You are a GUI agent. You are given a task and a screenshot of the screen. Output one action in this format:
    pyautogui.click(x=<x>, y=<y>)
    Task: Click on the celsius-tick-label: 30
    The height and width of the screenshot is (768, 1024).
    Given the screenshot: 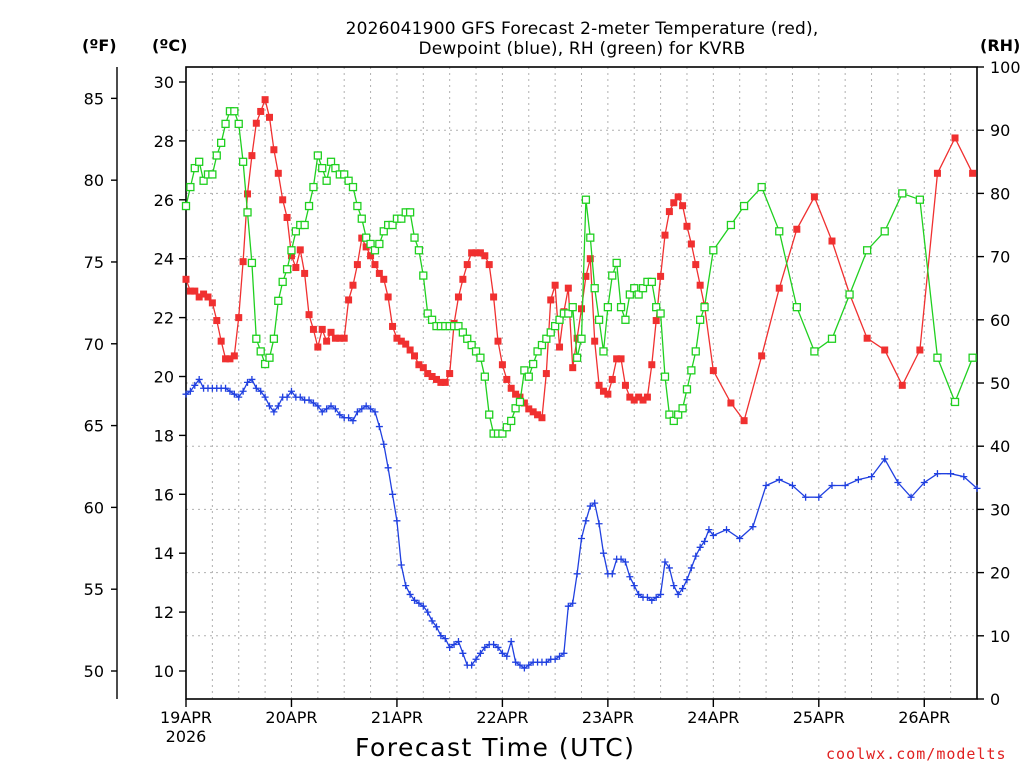 What is the action you would take?
    pyautogui.click(x=164, y=82)
    